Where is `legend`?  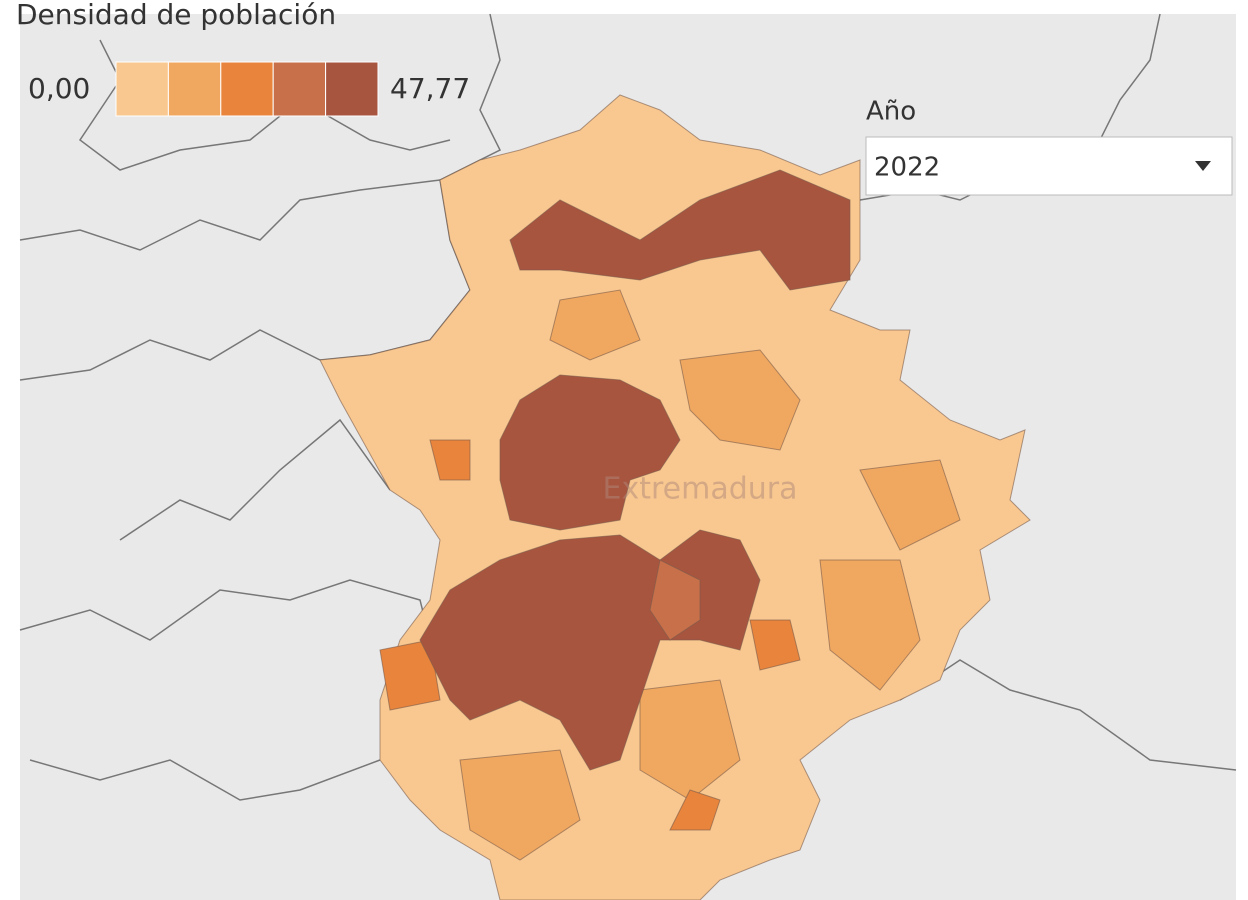 legend is located at coordinates (247, 89).